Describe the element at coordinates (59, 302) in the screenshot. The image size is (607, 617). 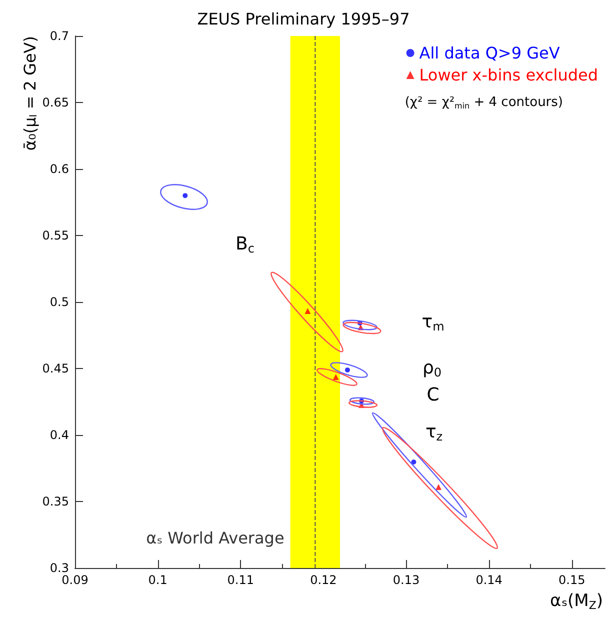
I see `y-tick-label: 0.5` at that location.